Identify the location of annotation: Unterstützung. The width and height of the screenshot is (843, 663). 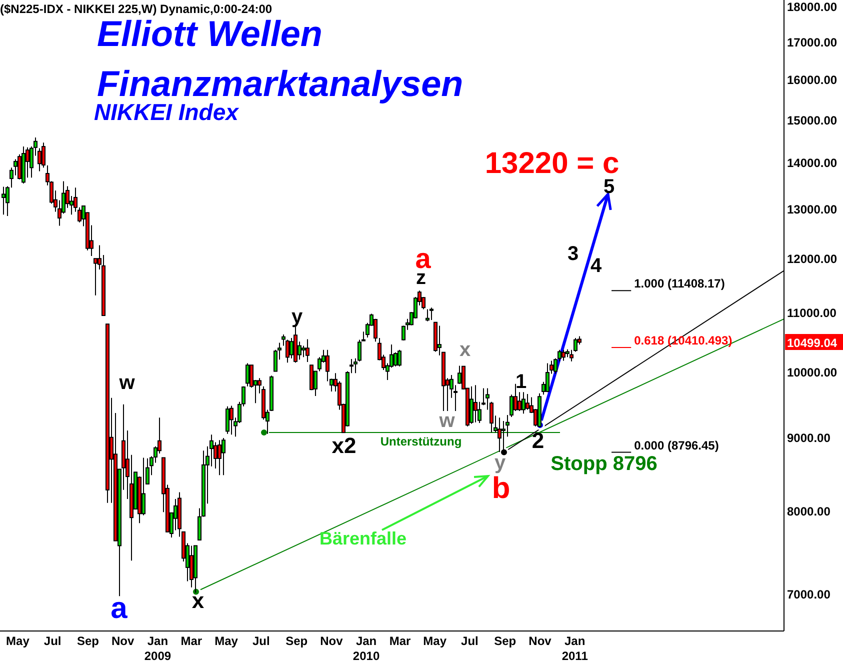
(421, 441).